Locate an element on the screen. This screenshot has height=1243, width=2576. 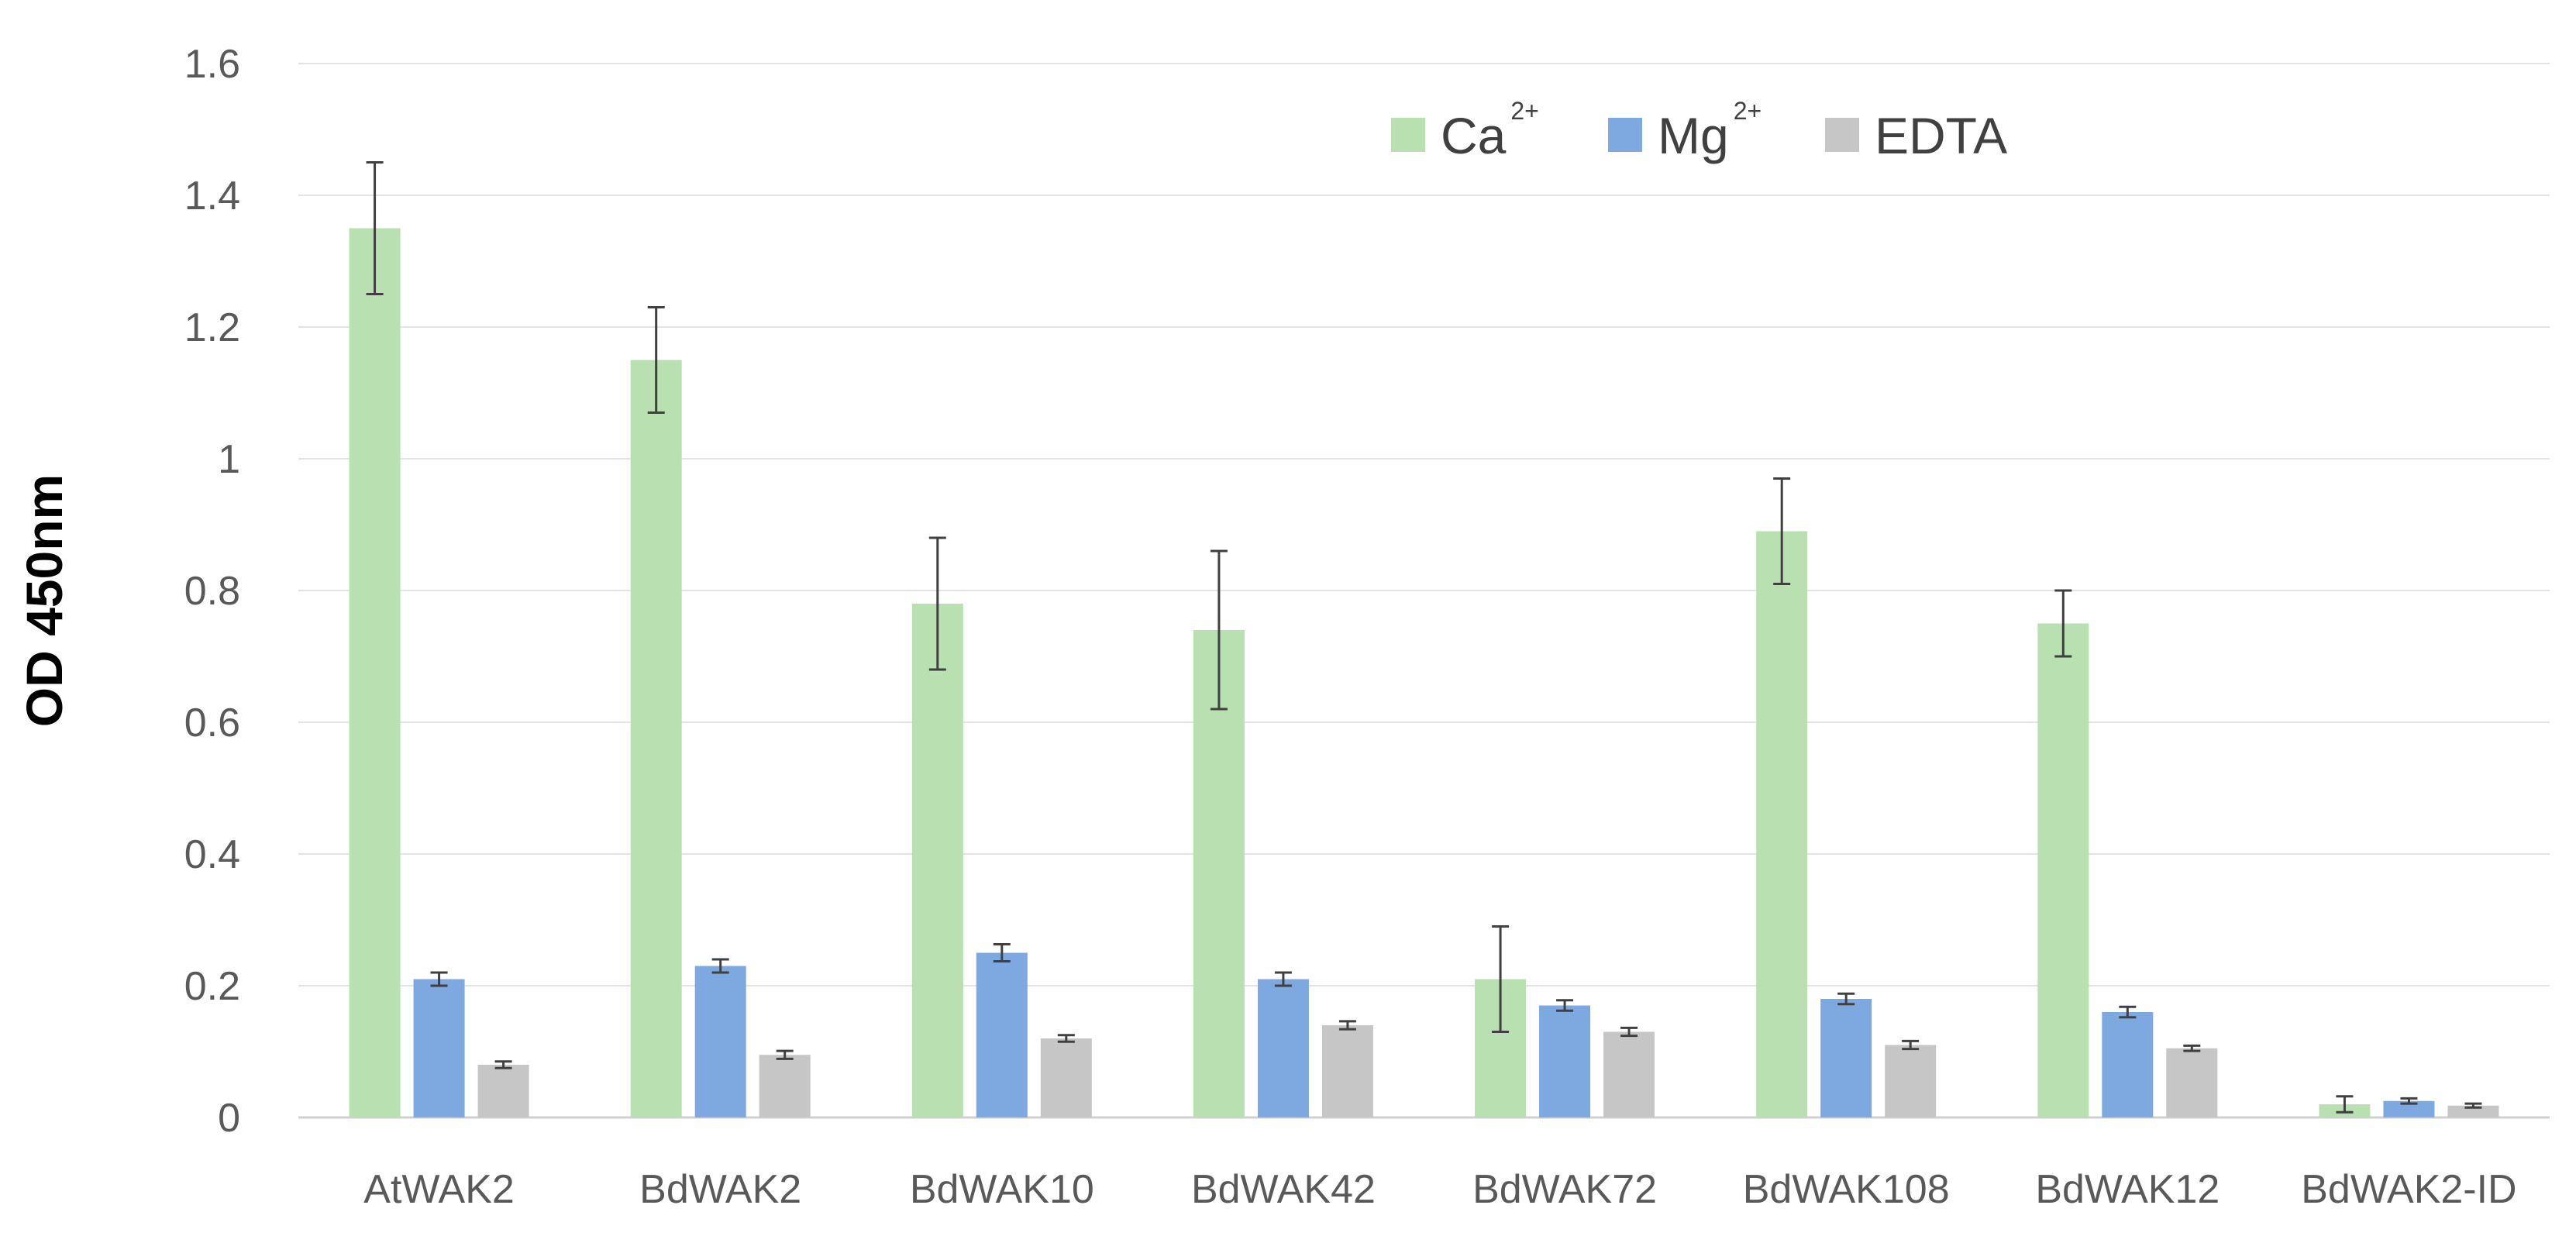
legend-label: Mg 2+ is located at coordinates (1710, 130).